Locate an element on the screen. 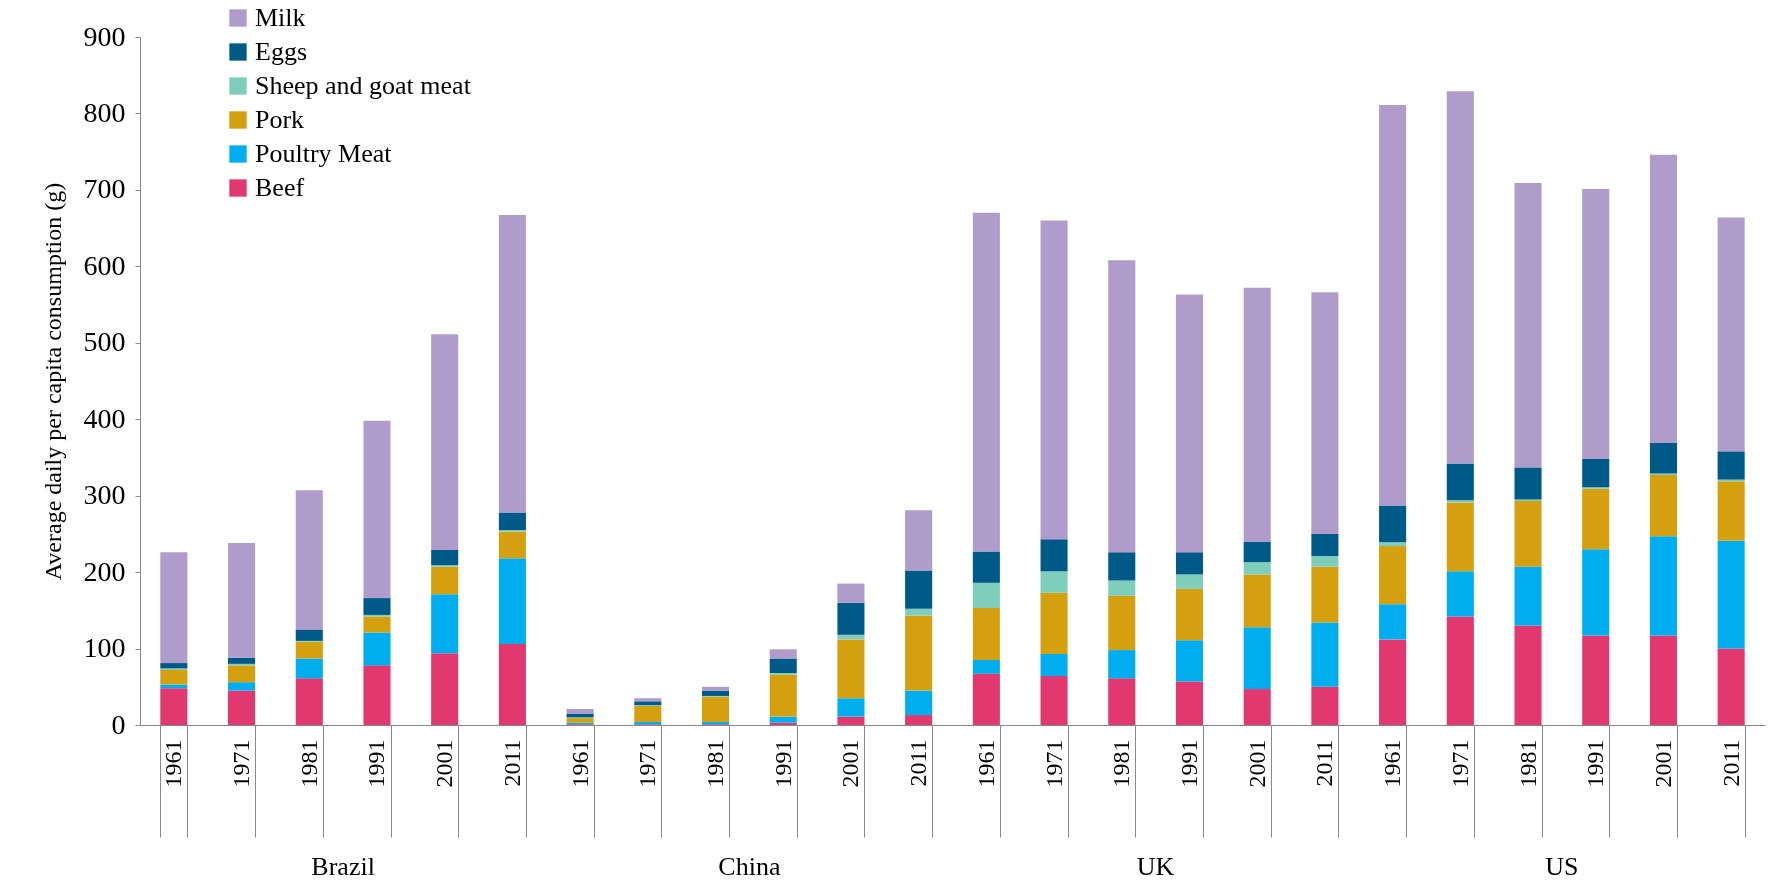 Image resolution: width=1775 pixels, height=885 pixels. y-tick-label: 800 is located at coordinates (104, 112).